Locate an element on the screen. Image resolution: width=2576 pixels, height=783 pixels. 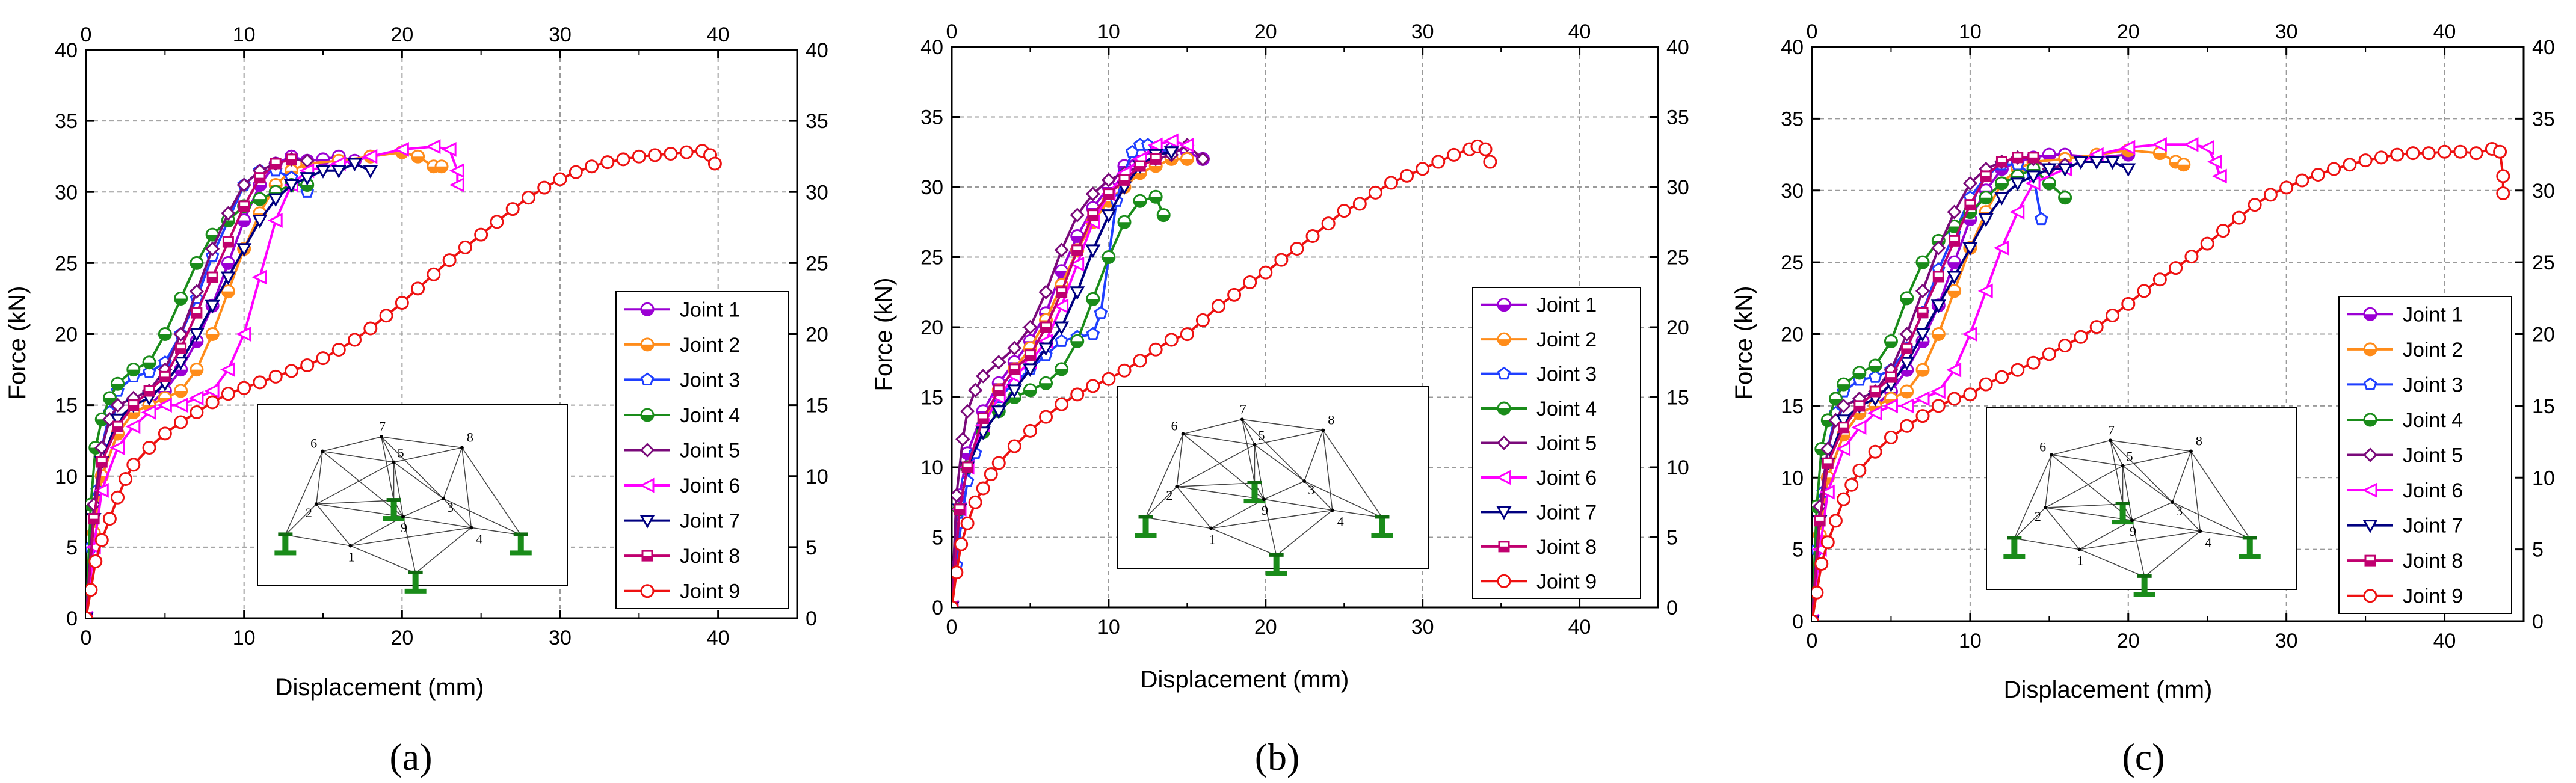
y-tick-label-left: 35 is located at coordinates (66, 121).